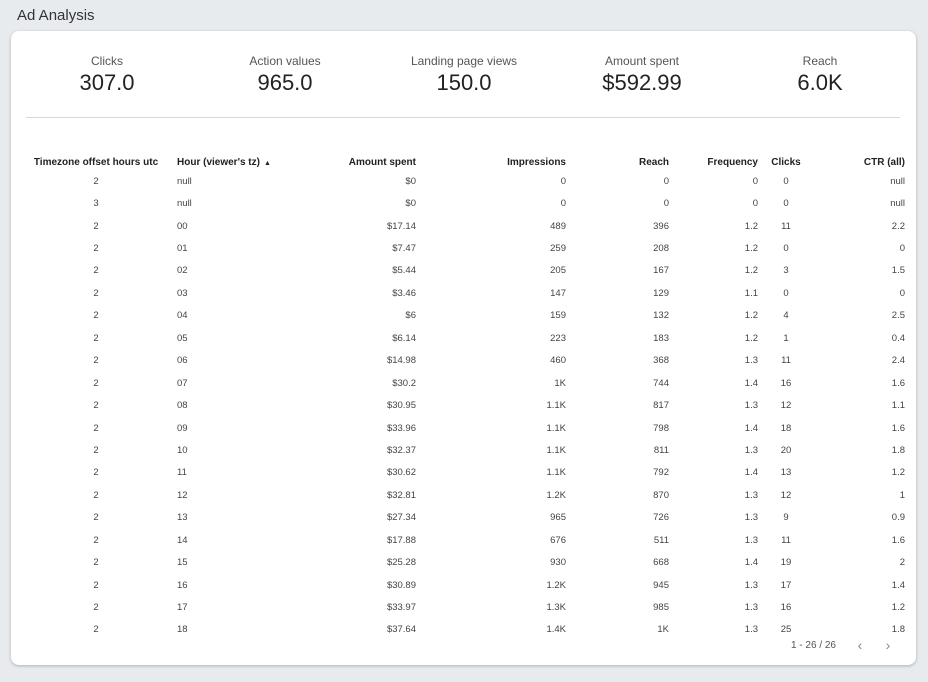 The width and height of the screenshot is (928, 682). Describe the element at coordinates (465, 607) in the screenshot. I see `table-row: 2 17 $33.97 1.3K 985 1.3 16 1.2` at that location.